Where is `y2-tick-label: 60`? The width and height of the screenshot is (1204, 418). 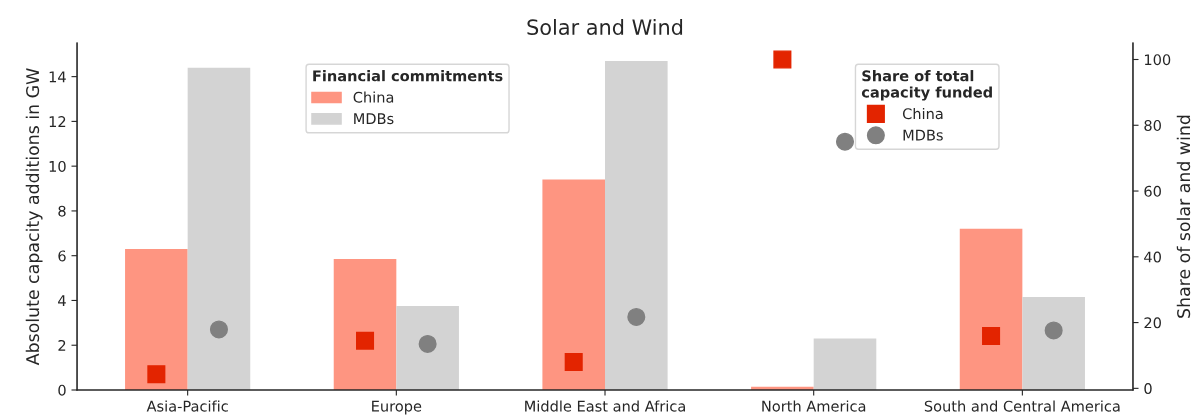
y2-tick-label: 60 is located at coordinates (1152, 191).